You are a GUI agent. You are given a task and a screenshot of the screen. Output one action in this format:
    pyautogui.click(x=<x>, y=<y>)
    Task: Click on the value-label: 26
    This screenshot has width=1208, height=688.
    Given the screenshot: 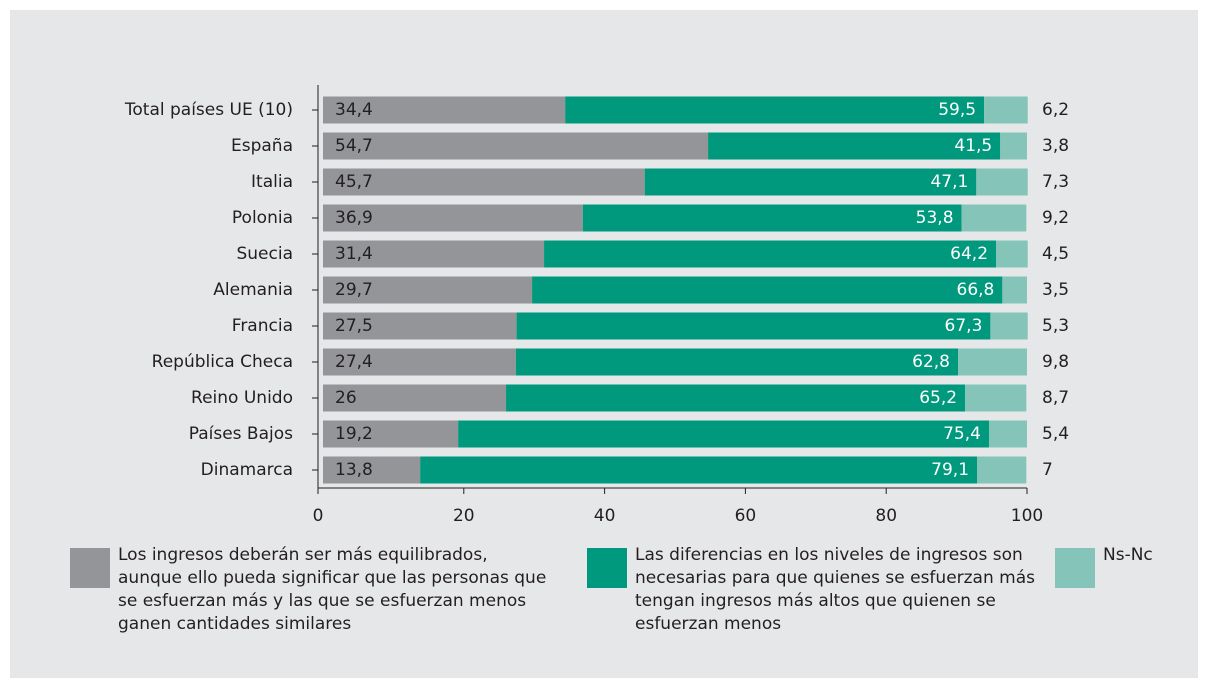 What is the action you would take?
    pyautogui.click(x=346, y=398)
    